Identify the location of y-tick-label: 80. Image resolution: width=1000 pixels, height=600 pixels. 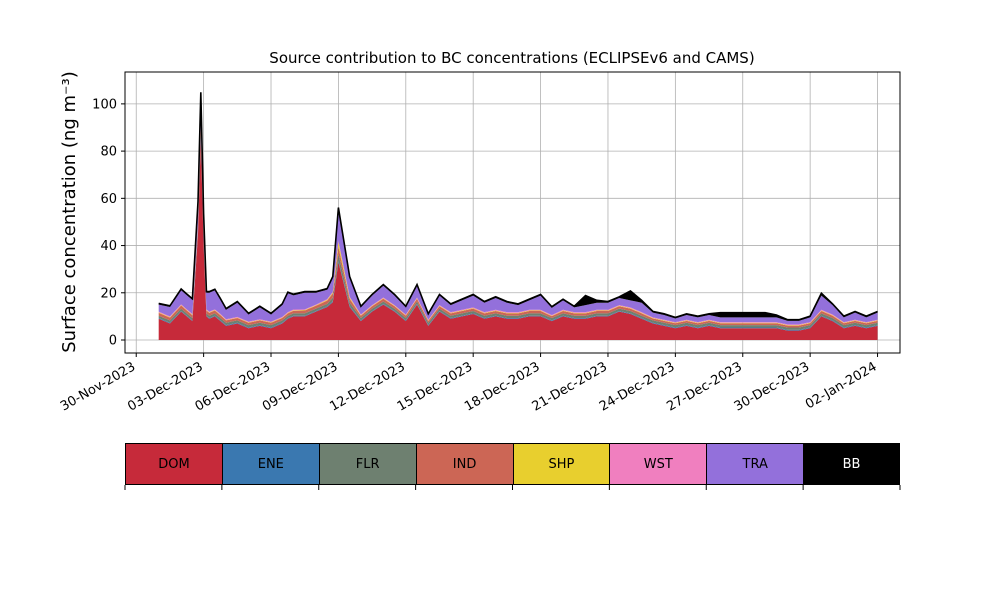
(108, 152).